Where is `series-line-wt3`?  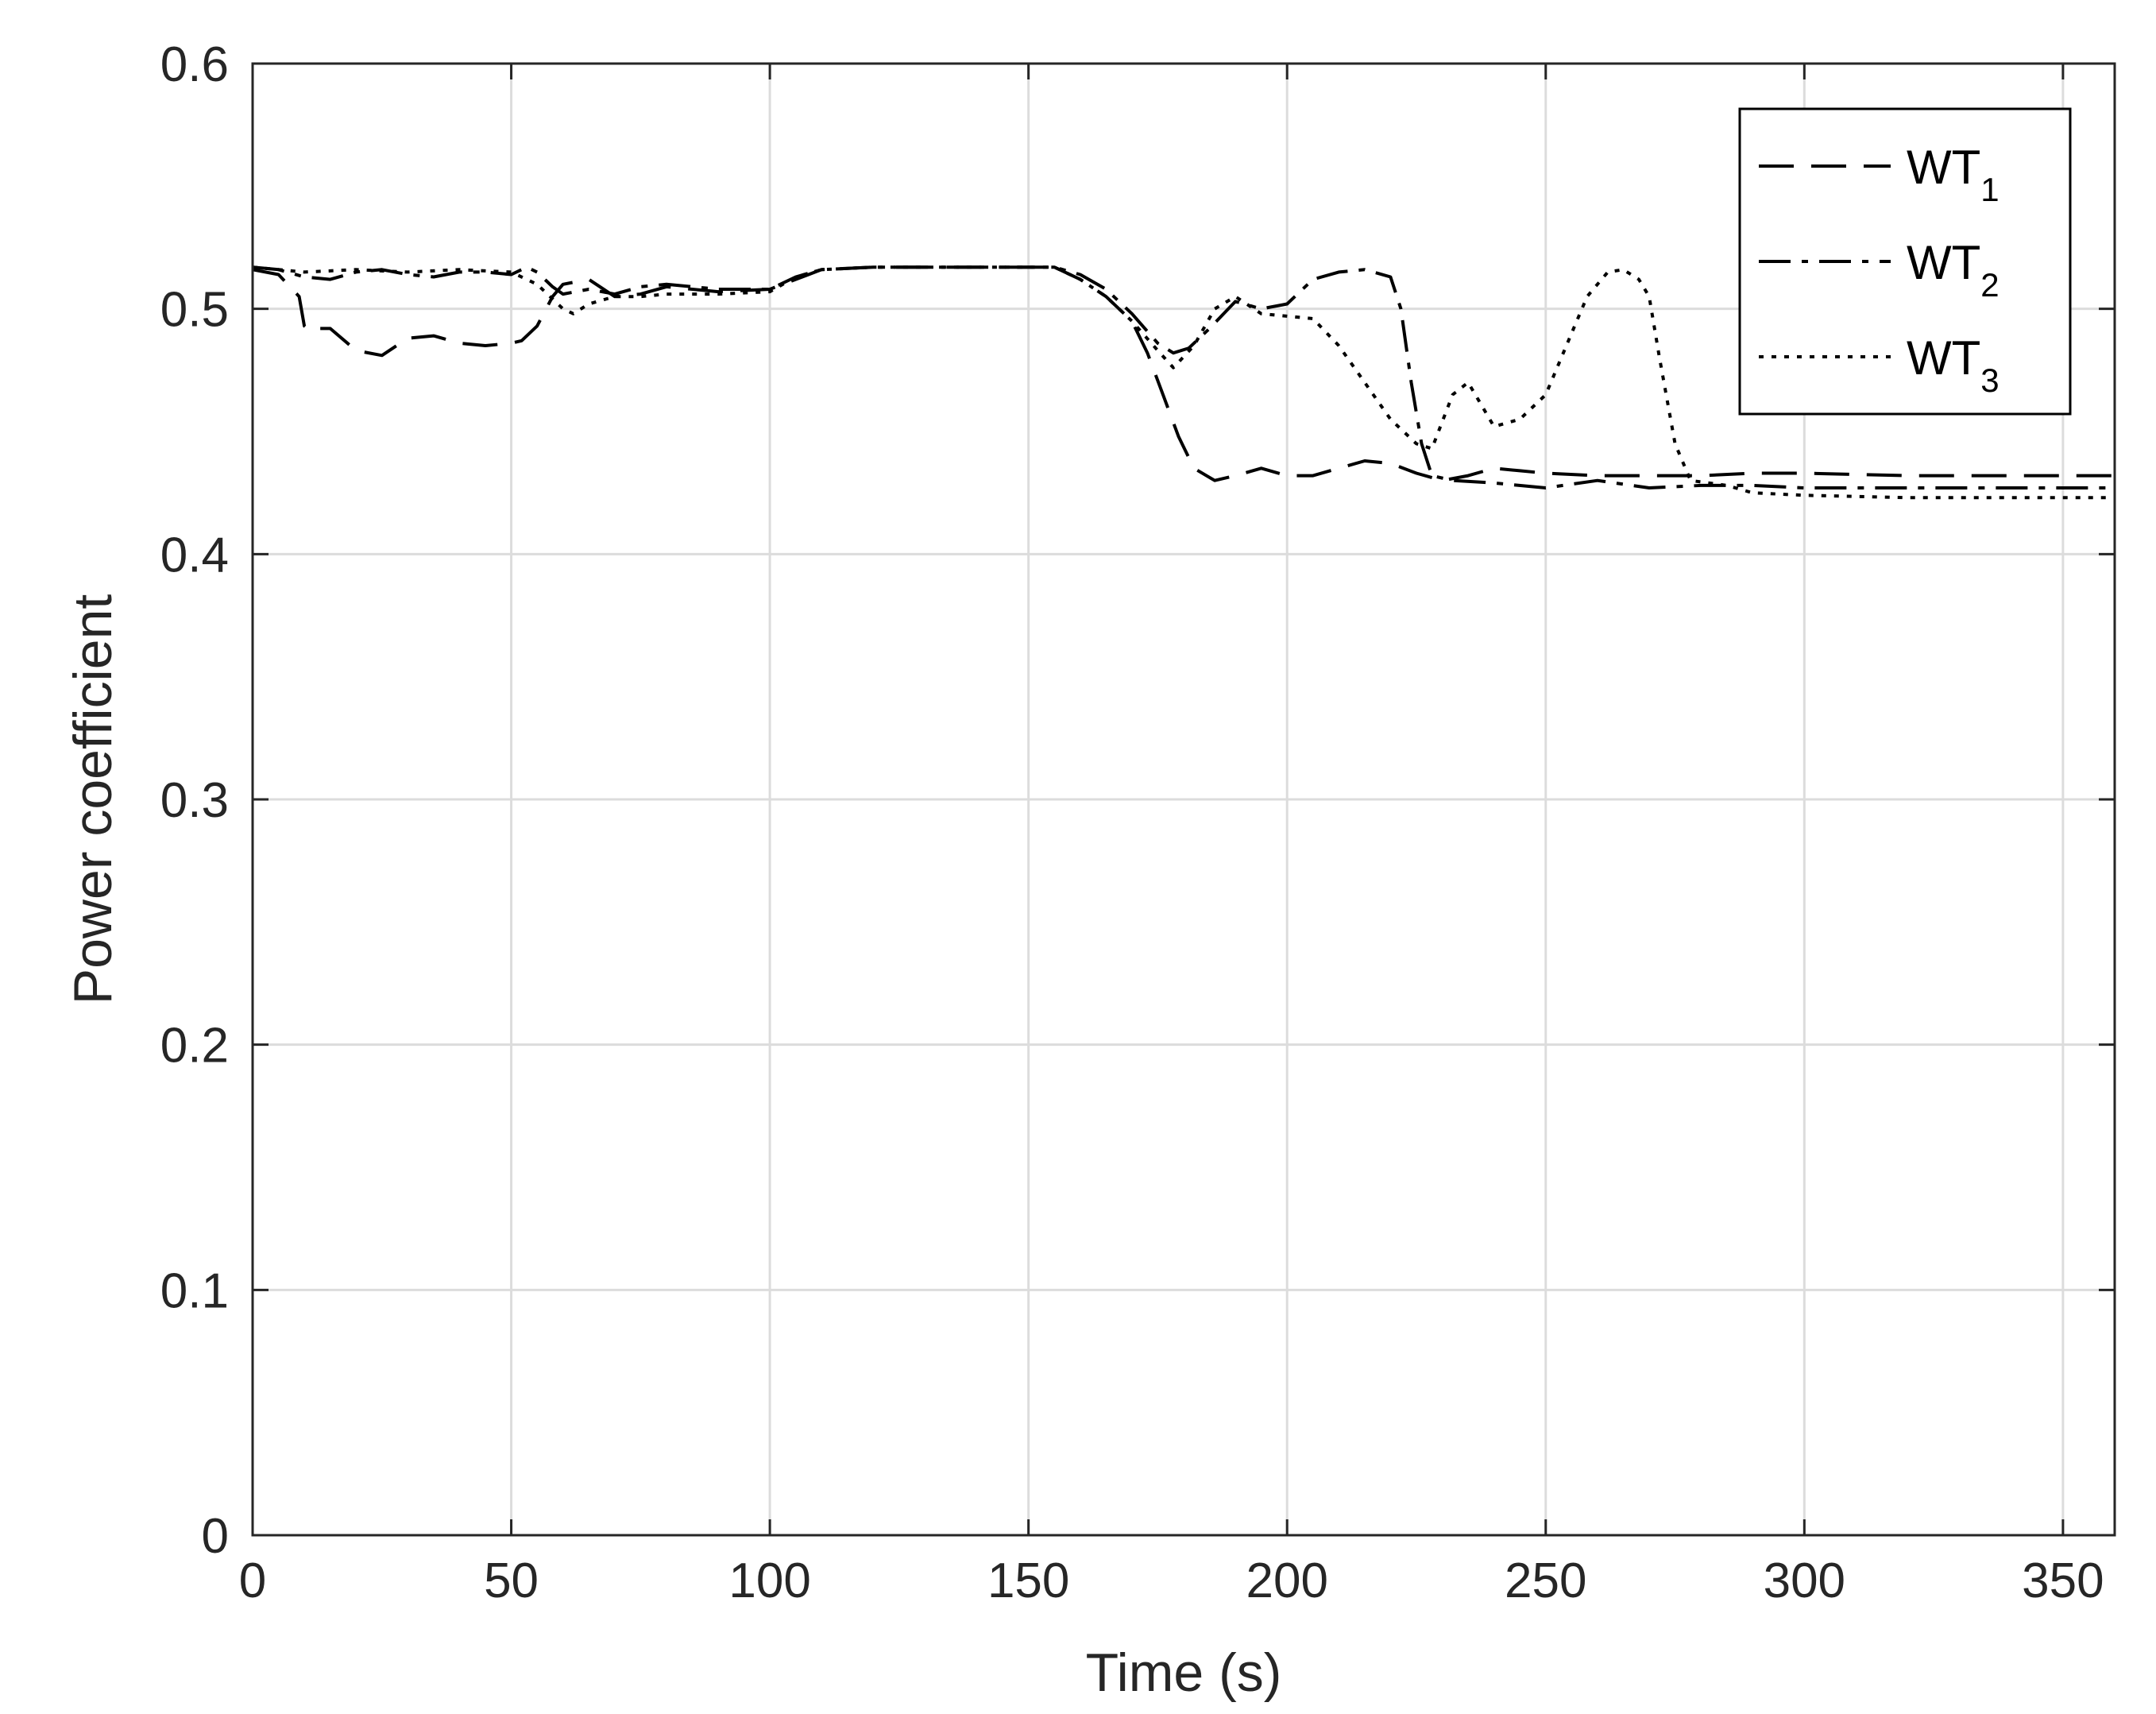
series-line-wt3 is located at coordinates (1184, 382).